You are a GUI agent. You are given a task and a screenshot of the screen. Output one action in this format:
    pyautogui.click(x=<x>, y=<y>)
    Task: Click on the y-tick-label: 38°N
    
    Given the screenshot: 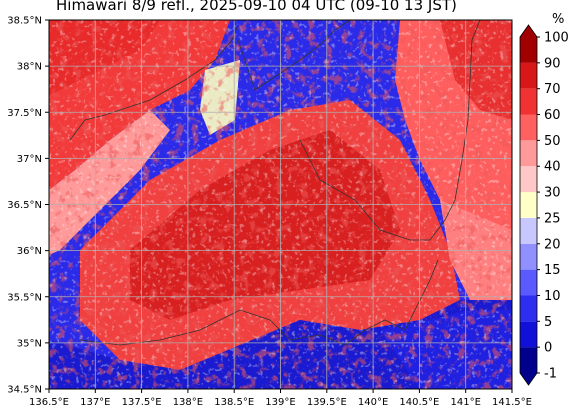 What is the action you would take?
    pyautogui.click(x=29, y=67)
    